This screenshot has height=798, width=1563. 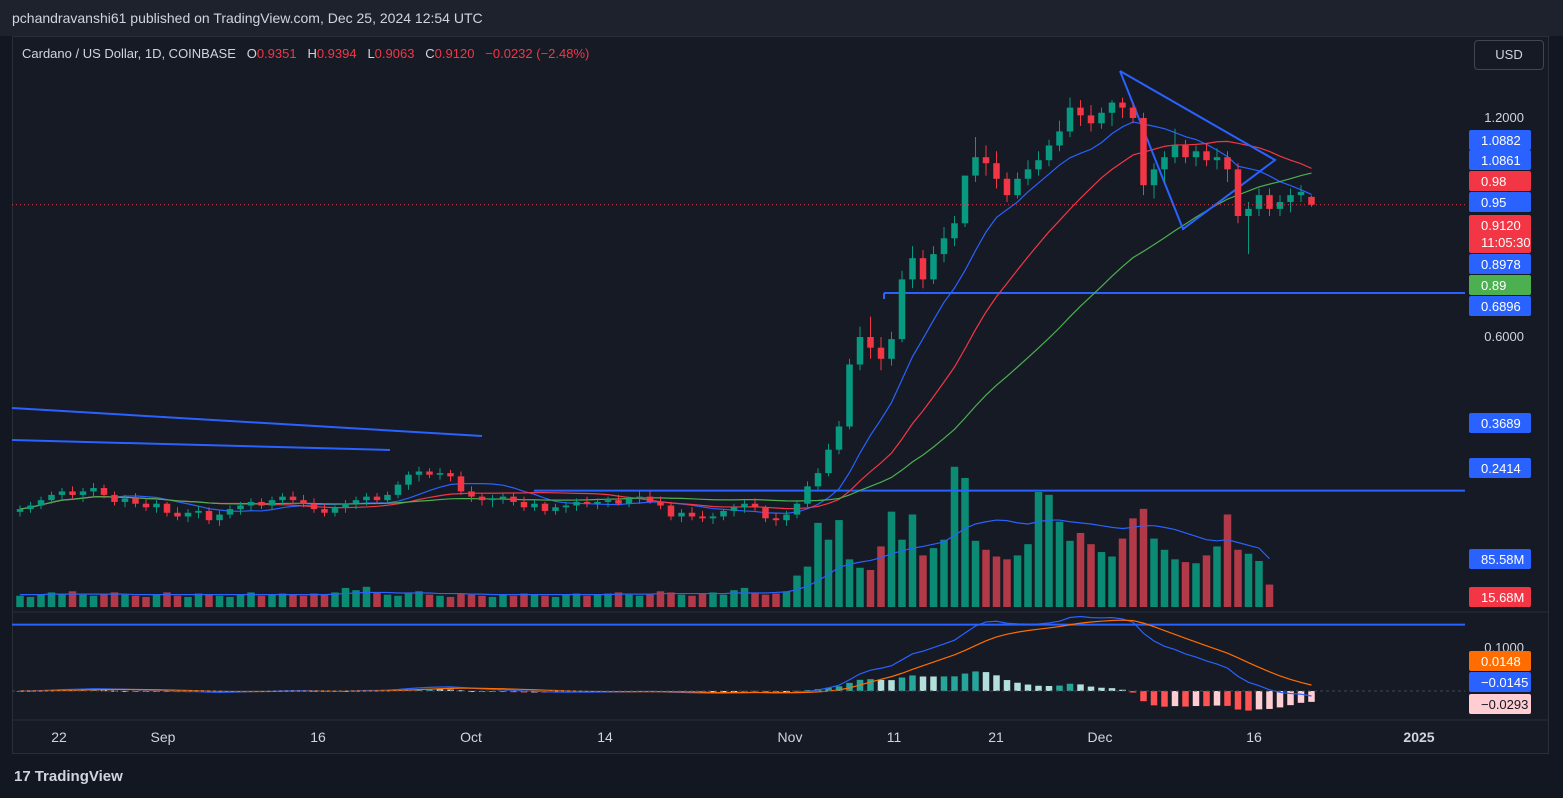 I want to click on macd-signal-line, so click(x=665, y=656).